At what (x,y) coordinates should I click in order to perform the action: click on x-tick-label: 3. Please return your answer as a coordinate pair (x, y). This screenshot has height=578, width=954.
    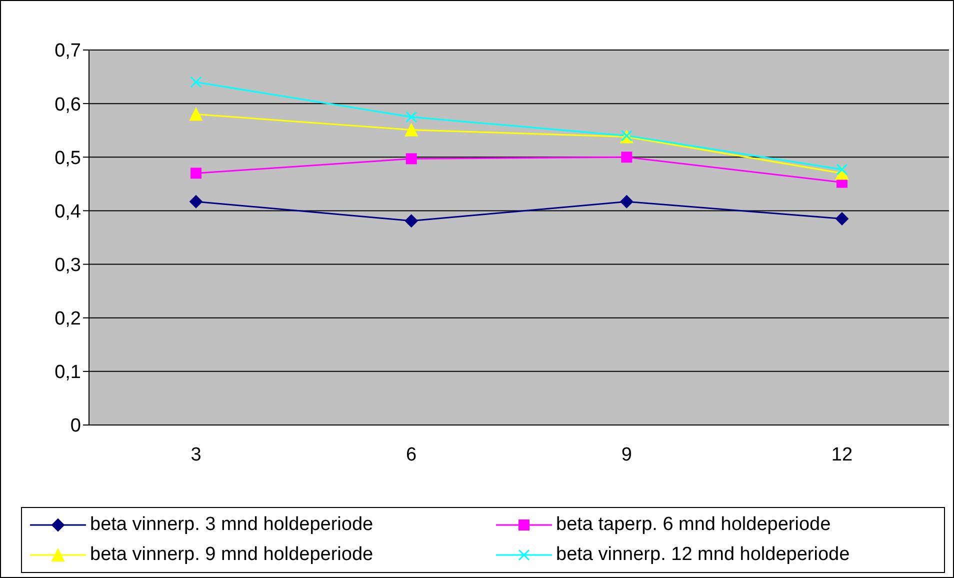
    Looking at the image, I should click on (196, 455).